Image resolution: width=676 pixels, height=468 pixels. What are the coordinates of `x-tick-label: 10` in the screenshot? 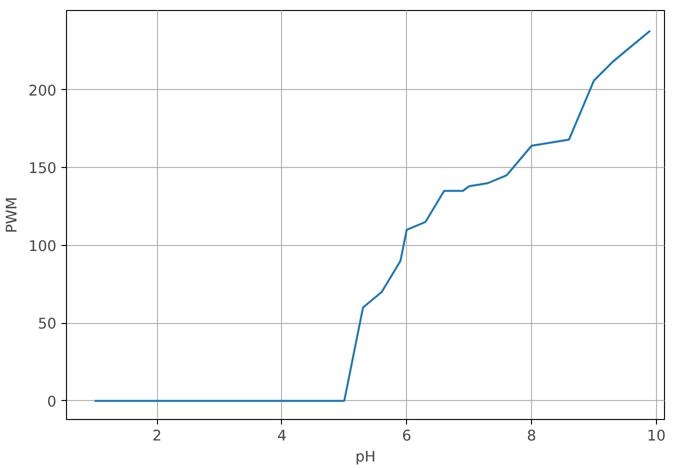 It's located at (656, 436).